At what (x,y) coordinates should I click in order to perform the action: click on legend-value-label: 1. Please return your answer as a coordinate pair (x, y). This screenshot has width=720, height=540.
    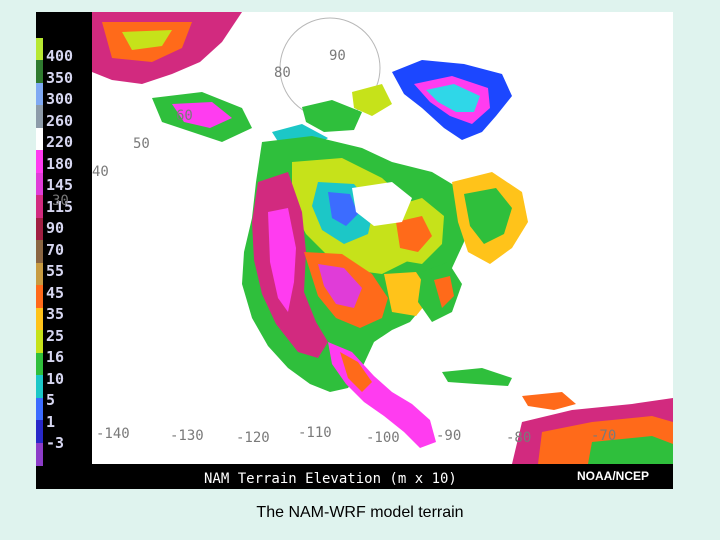
    Looking at the image, I should click on (51, 421).